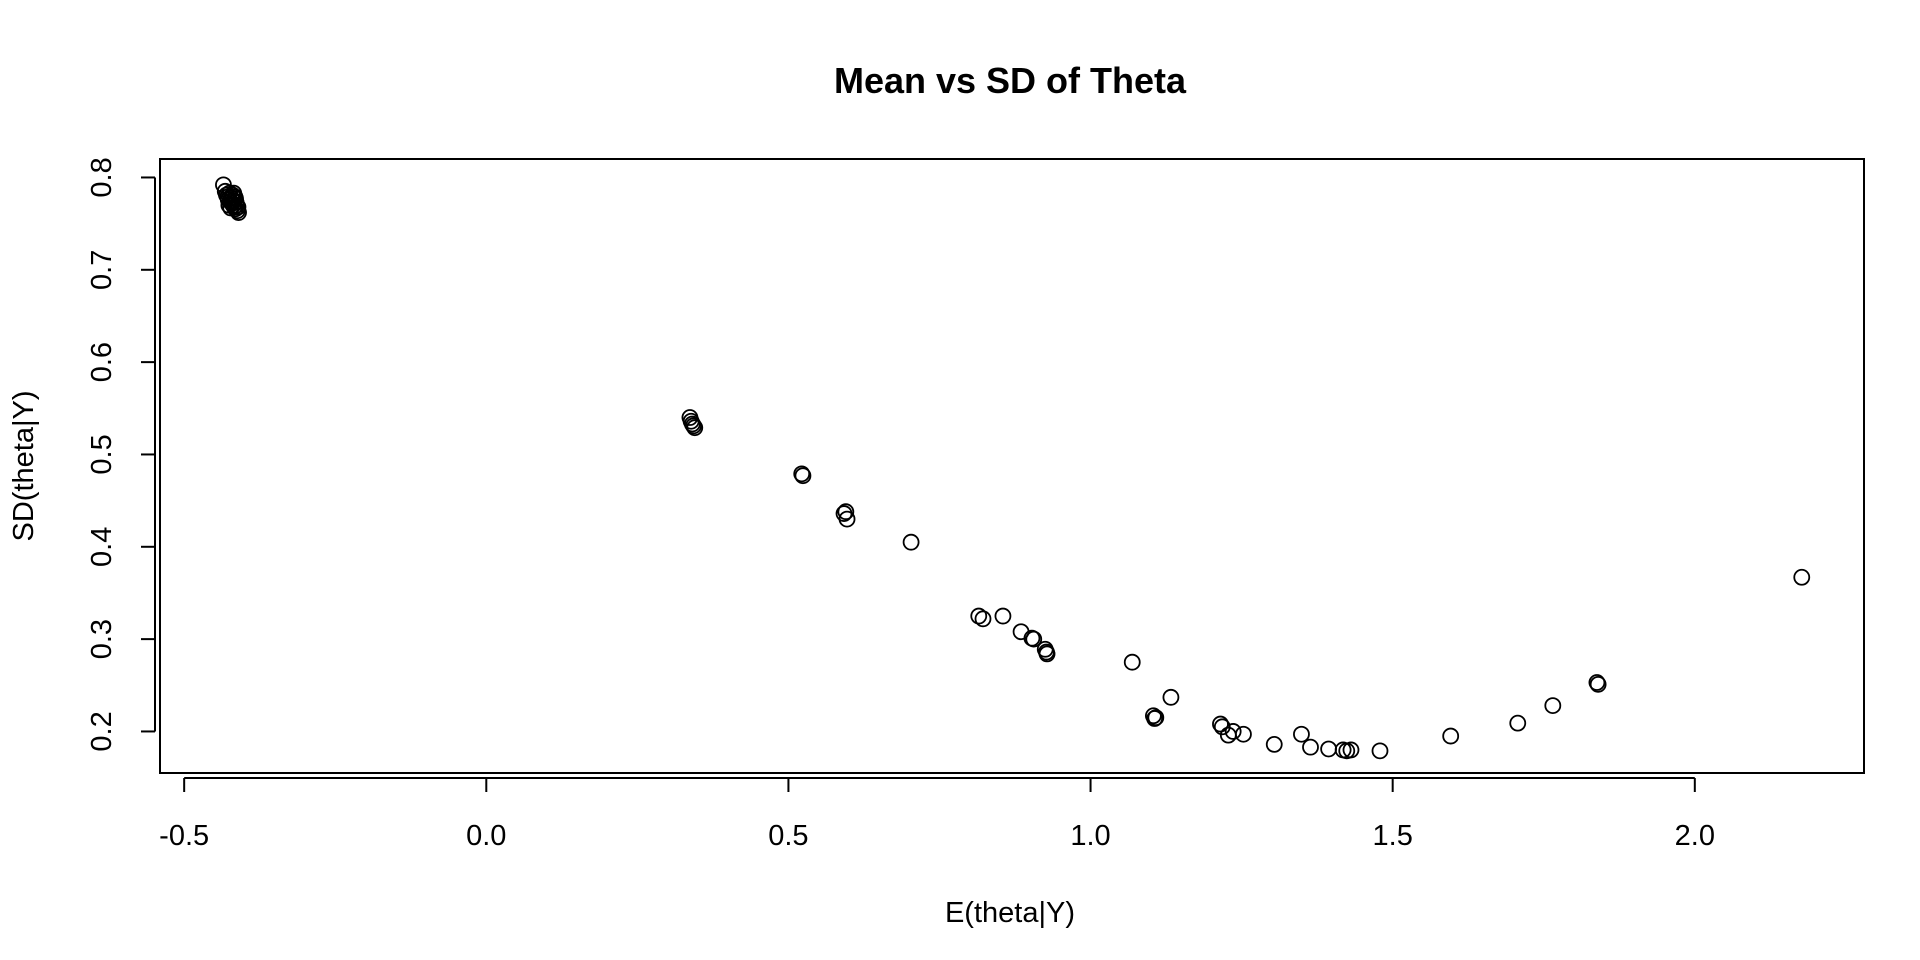  I want to click on x-tick-label: 1.5, so click(1393, 836).